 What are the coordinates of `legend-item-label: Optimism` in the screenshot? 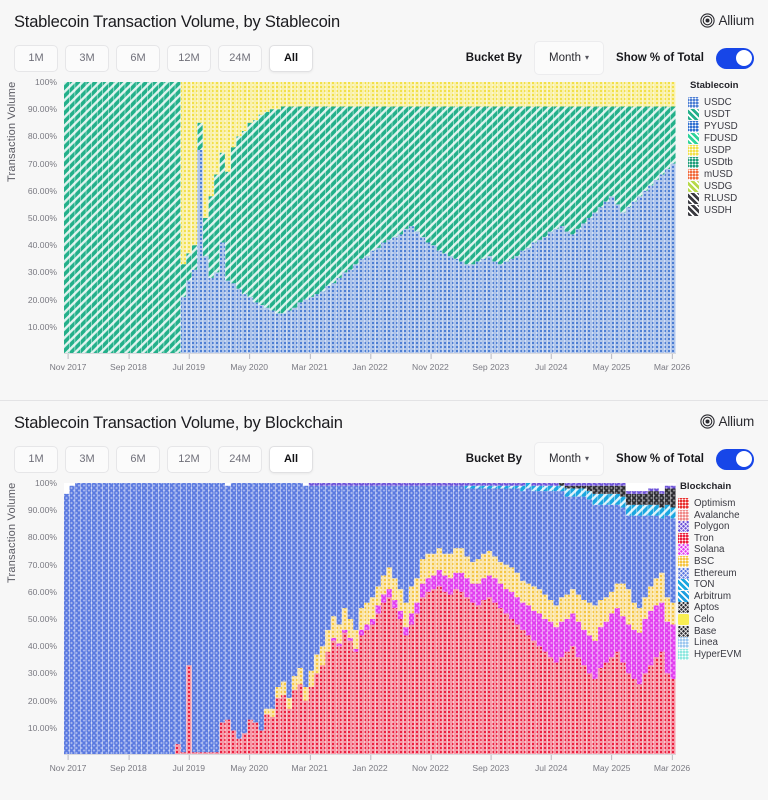 It's located at (715, 503).